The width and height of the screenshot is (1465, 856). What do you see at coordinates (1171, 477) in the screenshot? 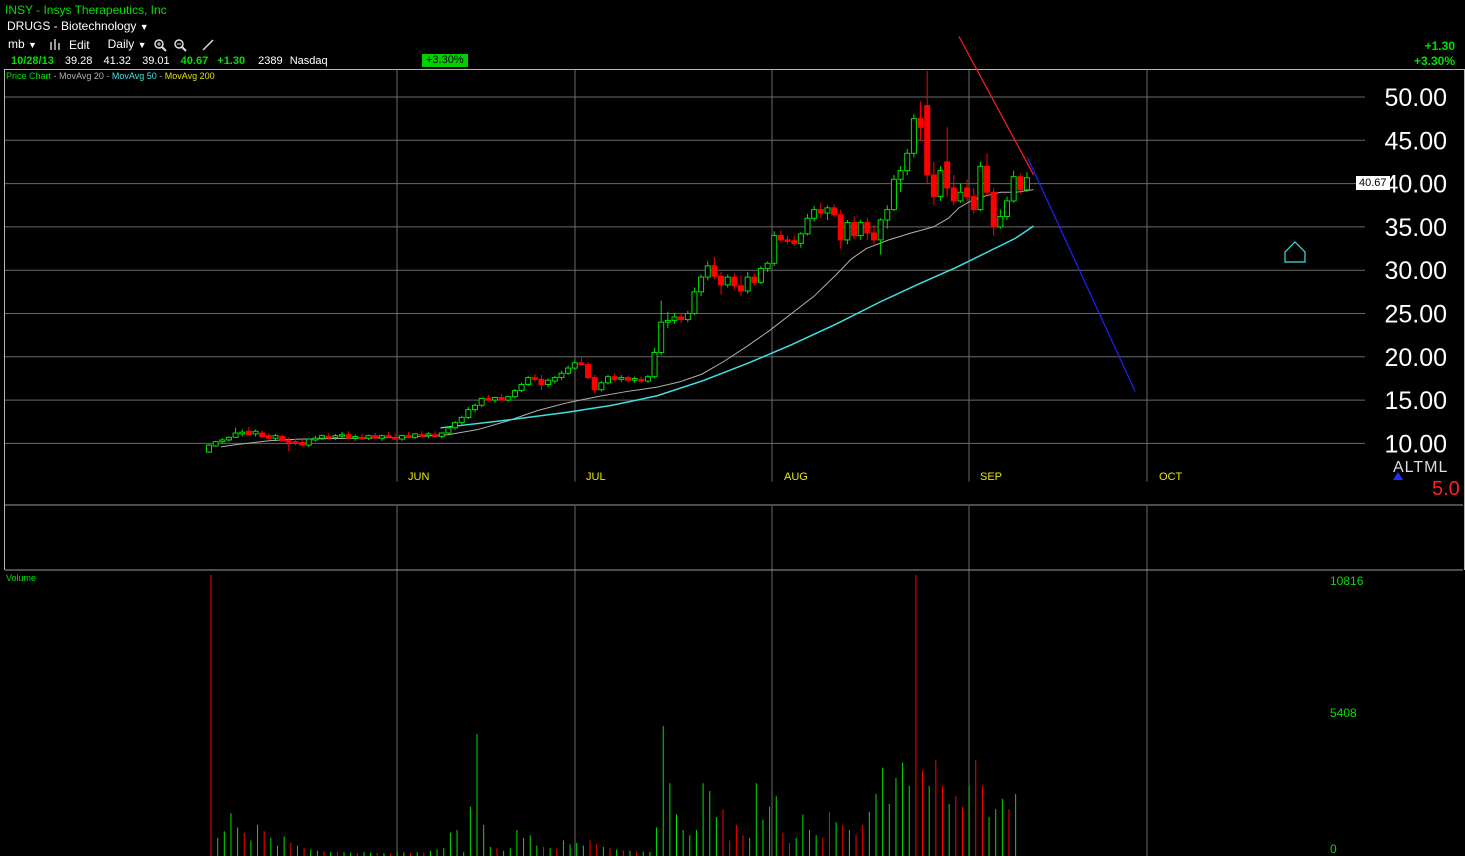
I see `x-month-label: OCT` at bounding box center [1171, 477].